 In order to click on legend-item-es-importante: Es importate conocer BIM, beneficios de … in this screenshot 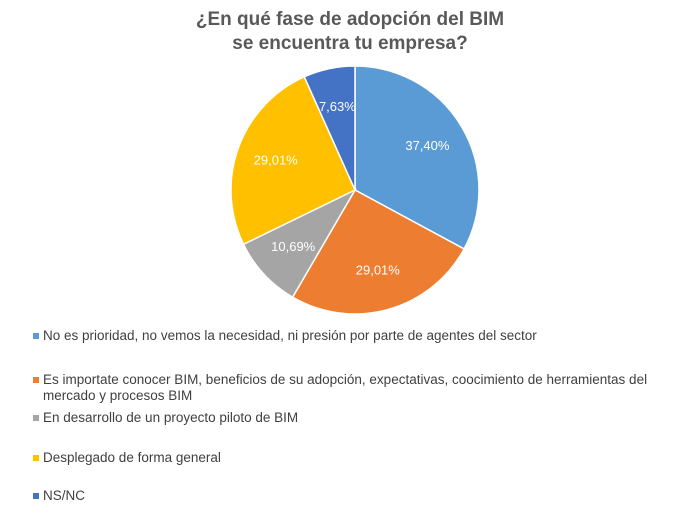, I will do `click(363, 388)`.